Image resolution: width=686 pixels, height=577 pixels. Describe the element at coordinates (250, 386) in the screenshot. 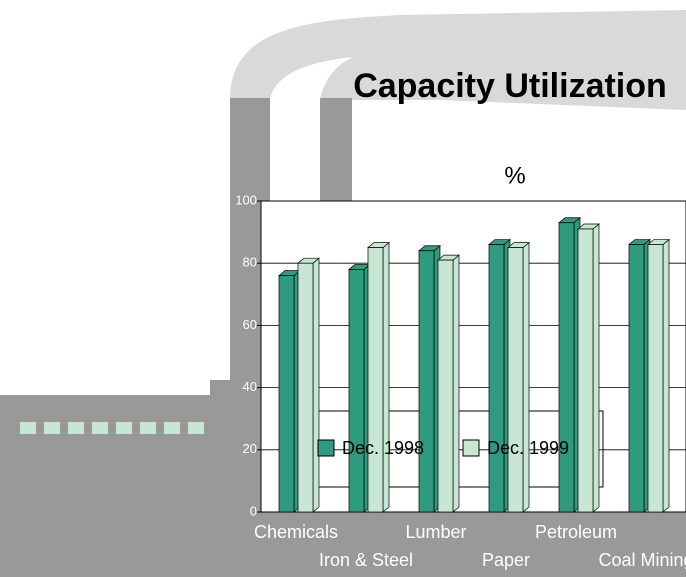

I see `y-tick-label: 40` at that location.